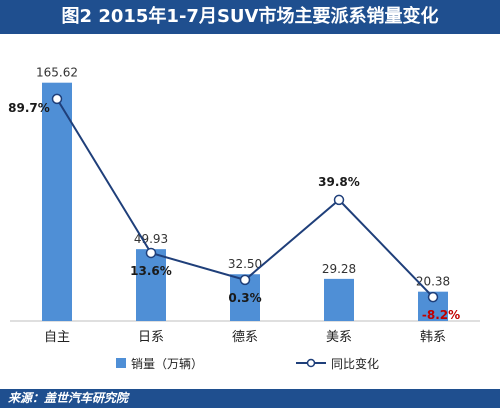 The image size is (500, 408). What do you see at coordinates (311, 363) in the screenshot?
I see `legend-line-marker` at bounding box center [311, 363].